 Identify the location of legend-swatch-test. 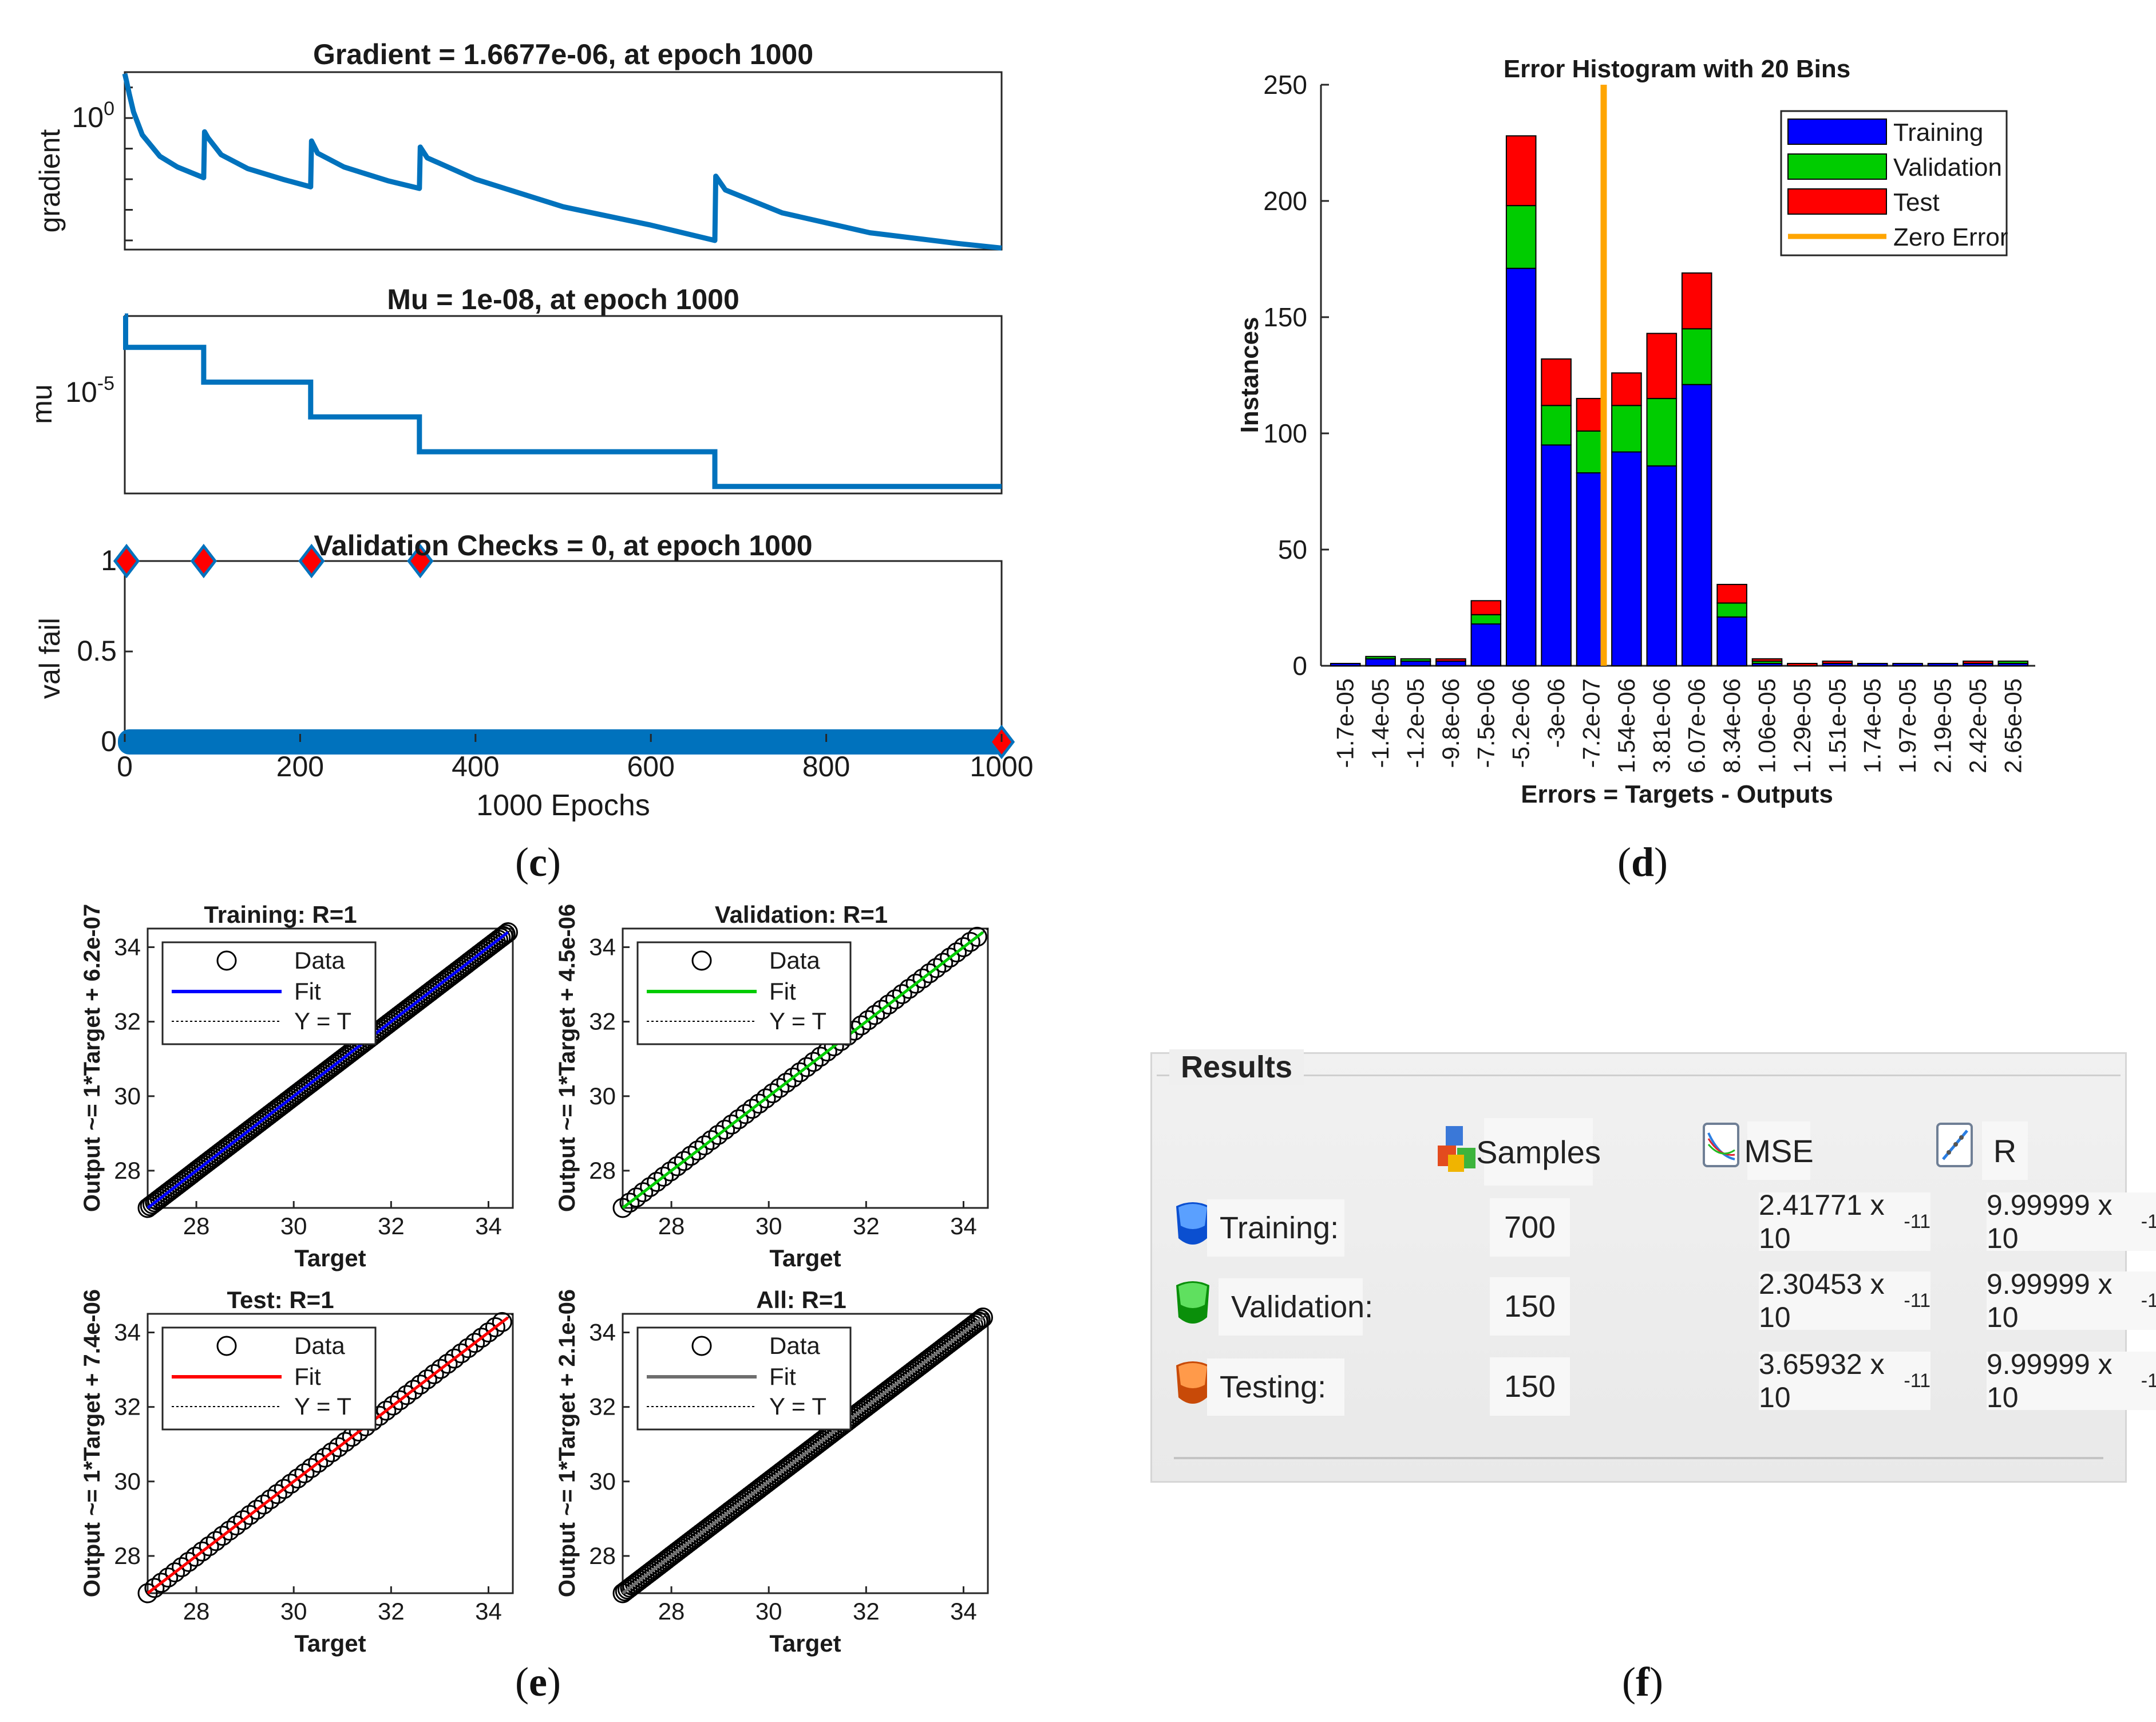
(1837, 201).